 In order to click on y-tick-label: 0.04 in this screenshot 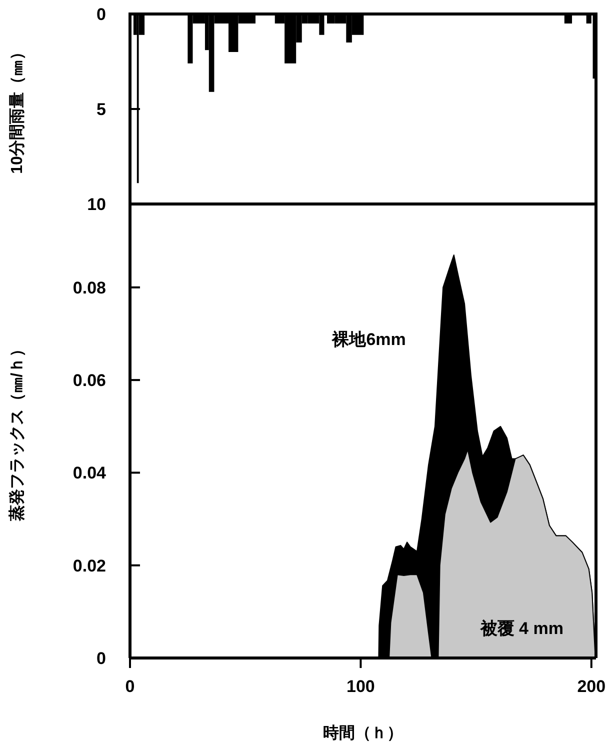, I will do `click(89, 473)`.